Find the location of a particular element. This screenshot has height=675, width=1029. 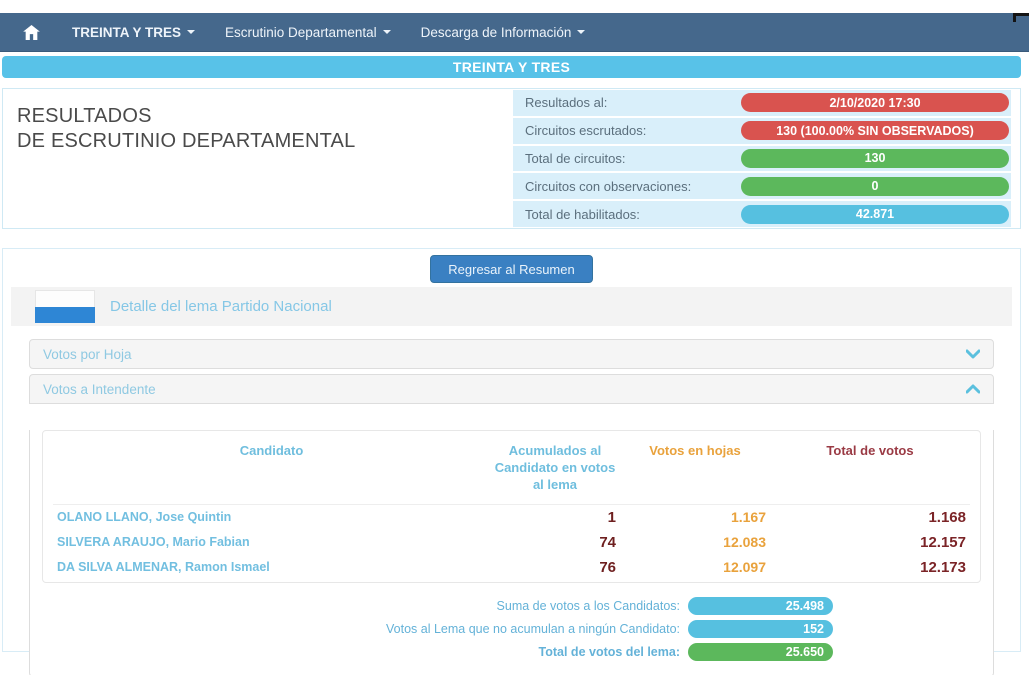

home-icon is located at coordinates (31, 32).